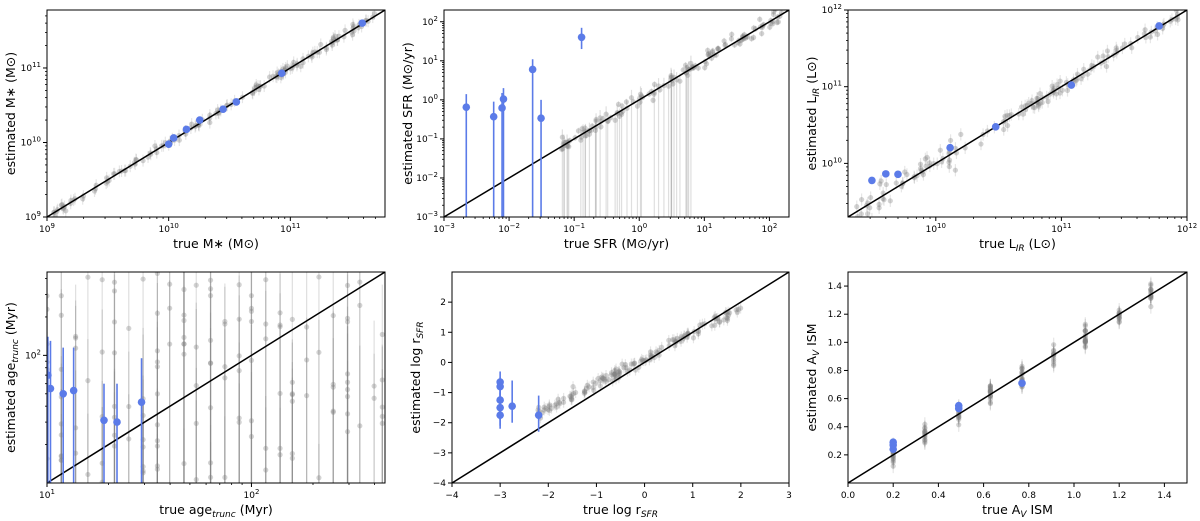 Image resolution: width=1200 pixels, height=521 pixels. Describe the element at coordinates (835, 315) in the screenshot. I see `y-tick-label: 1.2` at that location.